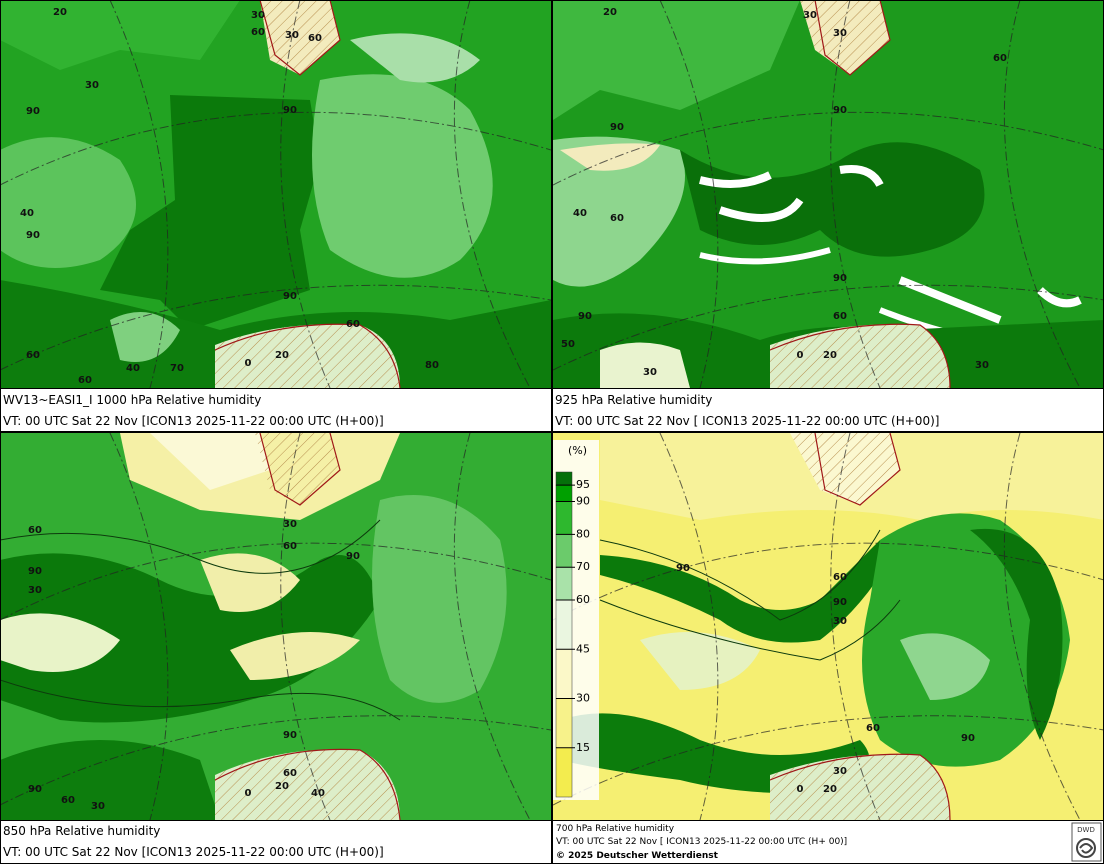 This screenshot has width=1104, height=864. I want to click on panel-title: WV13~EASI1_I 1000 hPa Relative humidity, so click(132, 400).